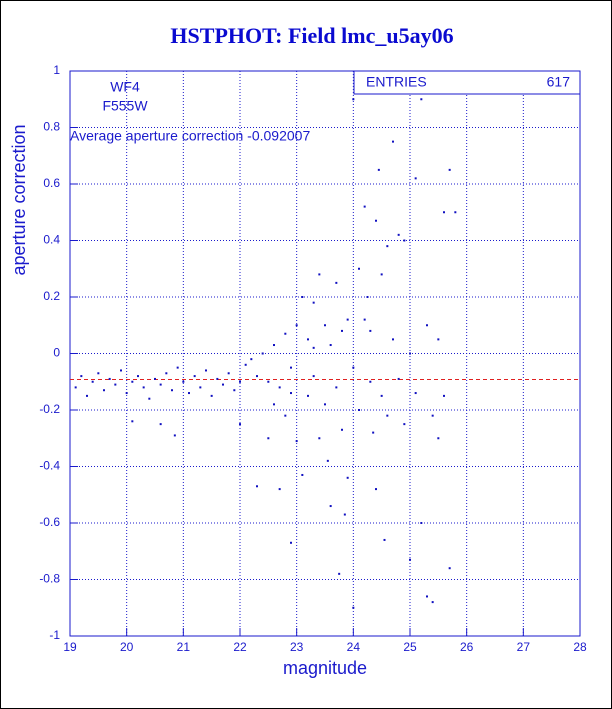 The height and width of the screenshot is (709, 612). Describe the element at coordinates (56, 70) in the screenshot. I see `y-tick-label: 1` at that location.